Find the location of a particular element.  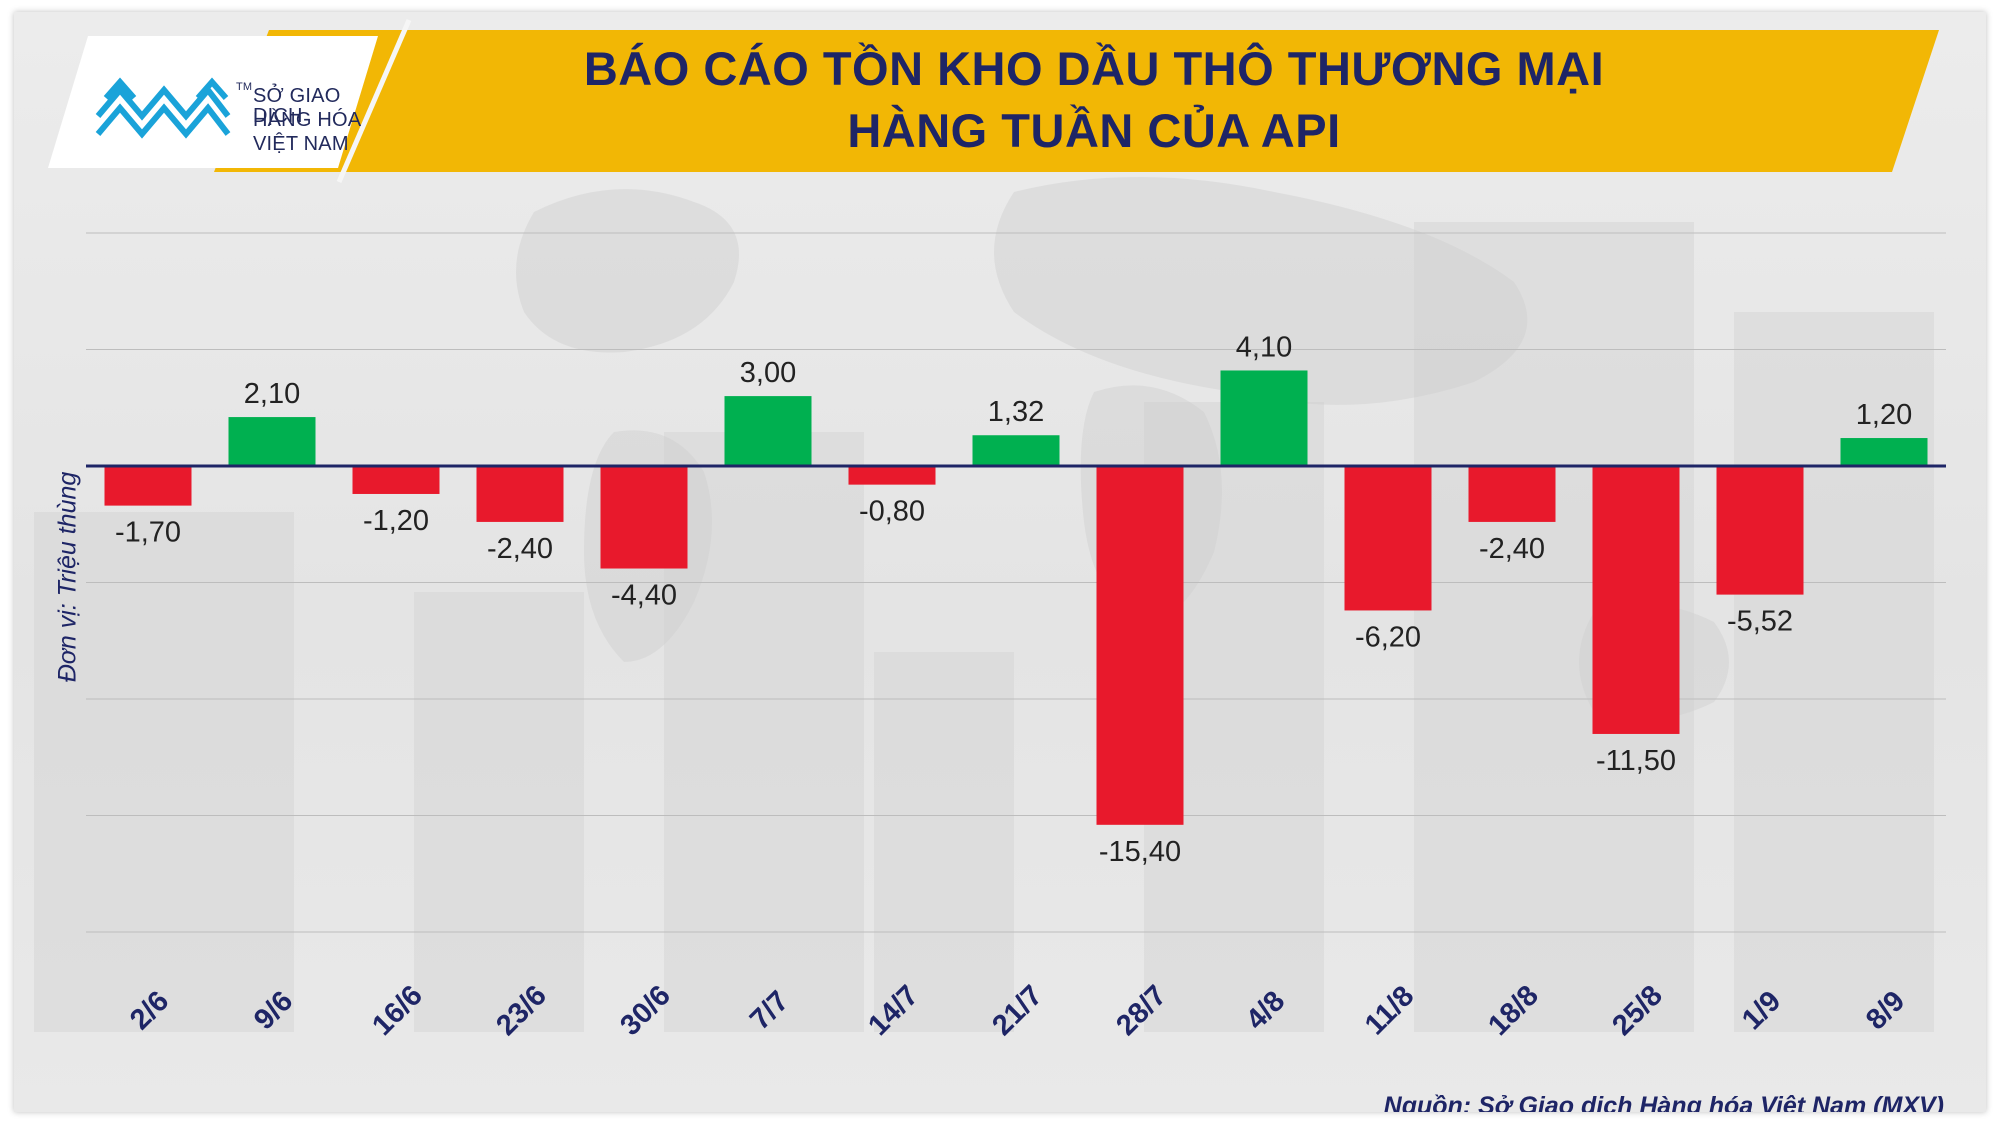

chart-title-line-1: BÁO CÁO TỒN KHO DẦU THÔ THƯƠNG MẠI is located at coordinates (1094, 68).